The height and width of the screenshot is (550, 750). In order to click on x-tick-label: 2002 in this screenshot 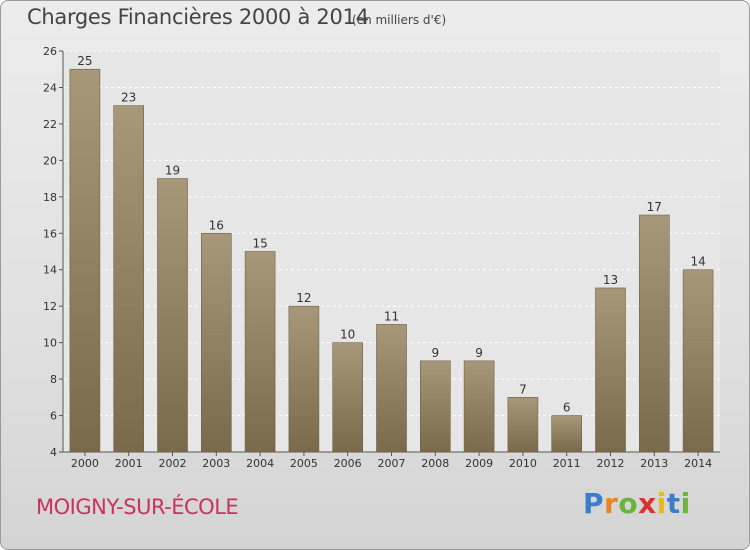, I will do `click(173, 463)`.